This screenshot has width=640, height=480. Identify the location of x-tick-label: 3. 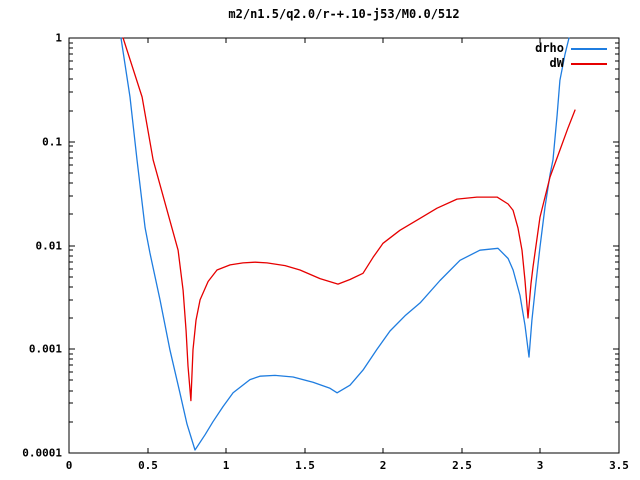
(540, 465).